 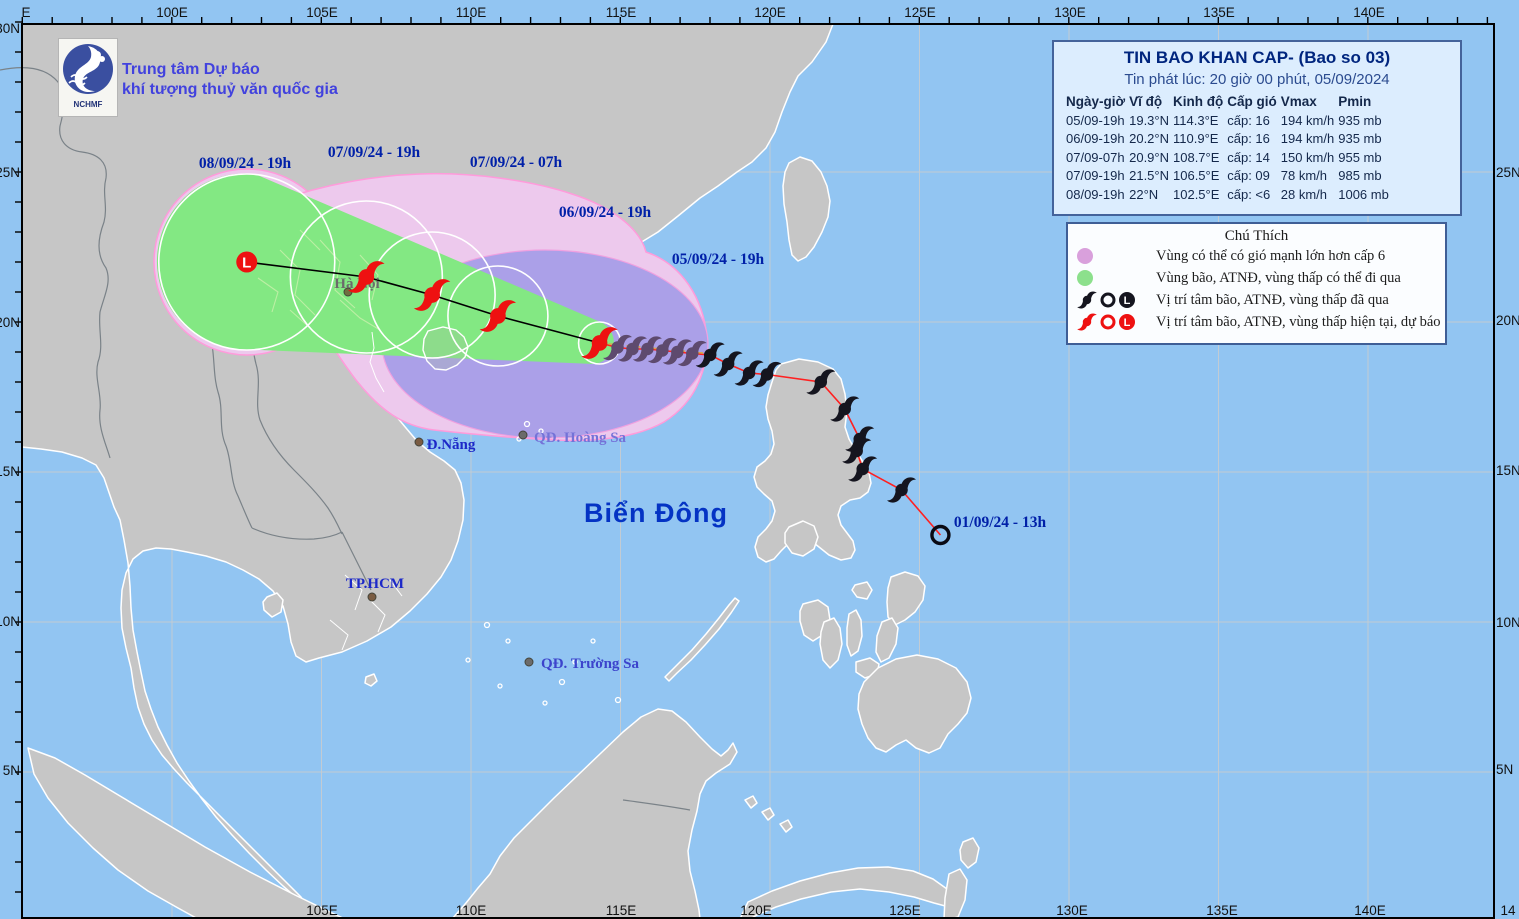 I want to click on land-cebu, so click(x=854, y=633).